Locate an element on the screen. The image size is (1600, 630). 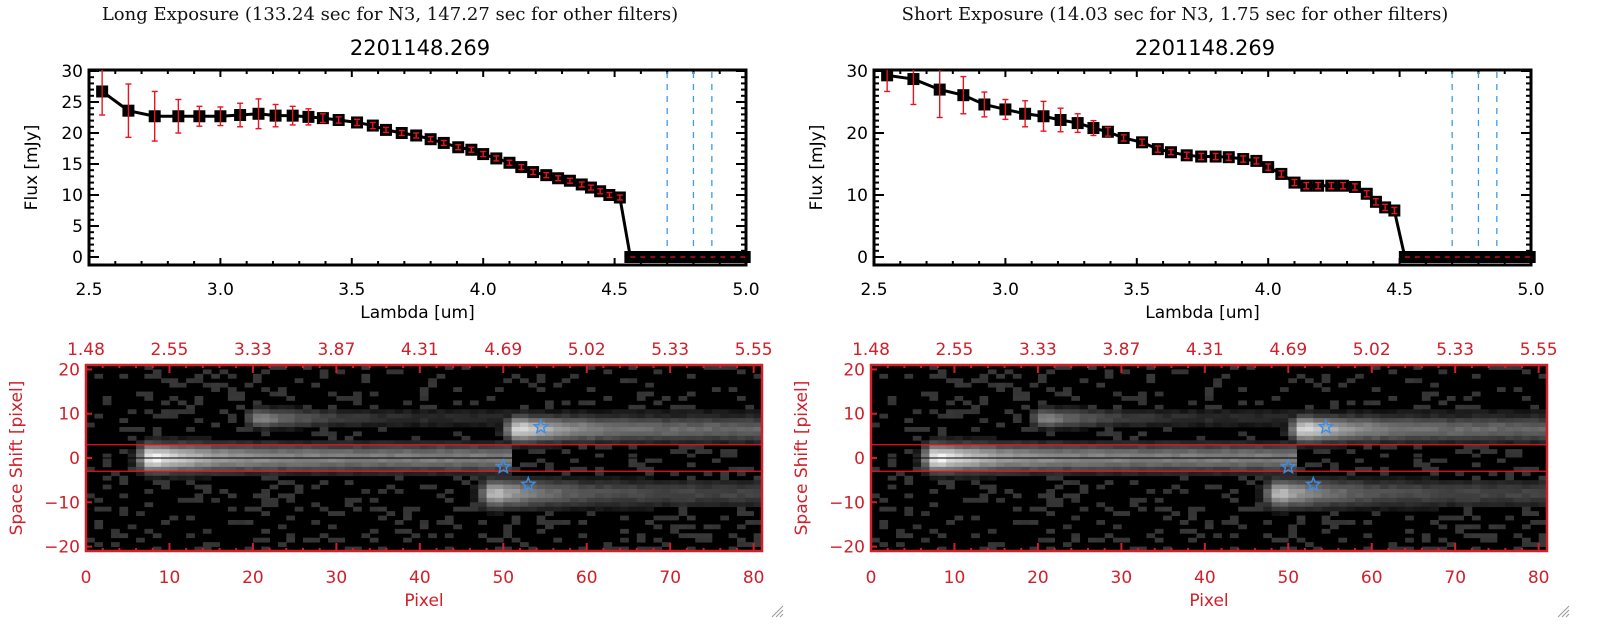
y-tick-label: 5 is located at coordinates (77, 227).